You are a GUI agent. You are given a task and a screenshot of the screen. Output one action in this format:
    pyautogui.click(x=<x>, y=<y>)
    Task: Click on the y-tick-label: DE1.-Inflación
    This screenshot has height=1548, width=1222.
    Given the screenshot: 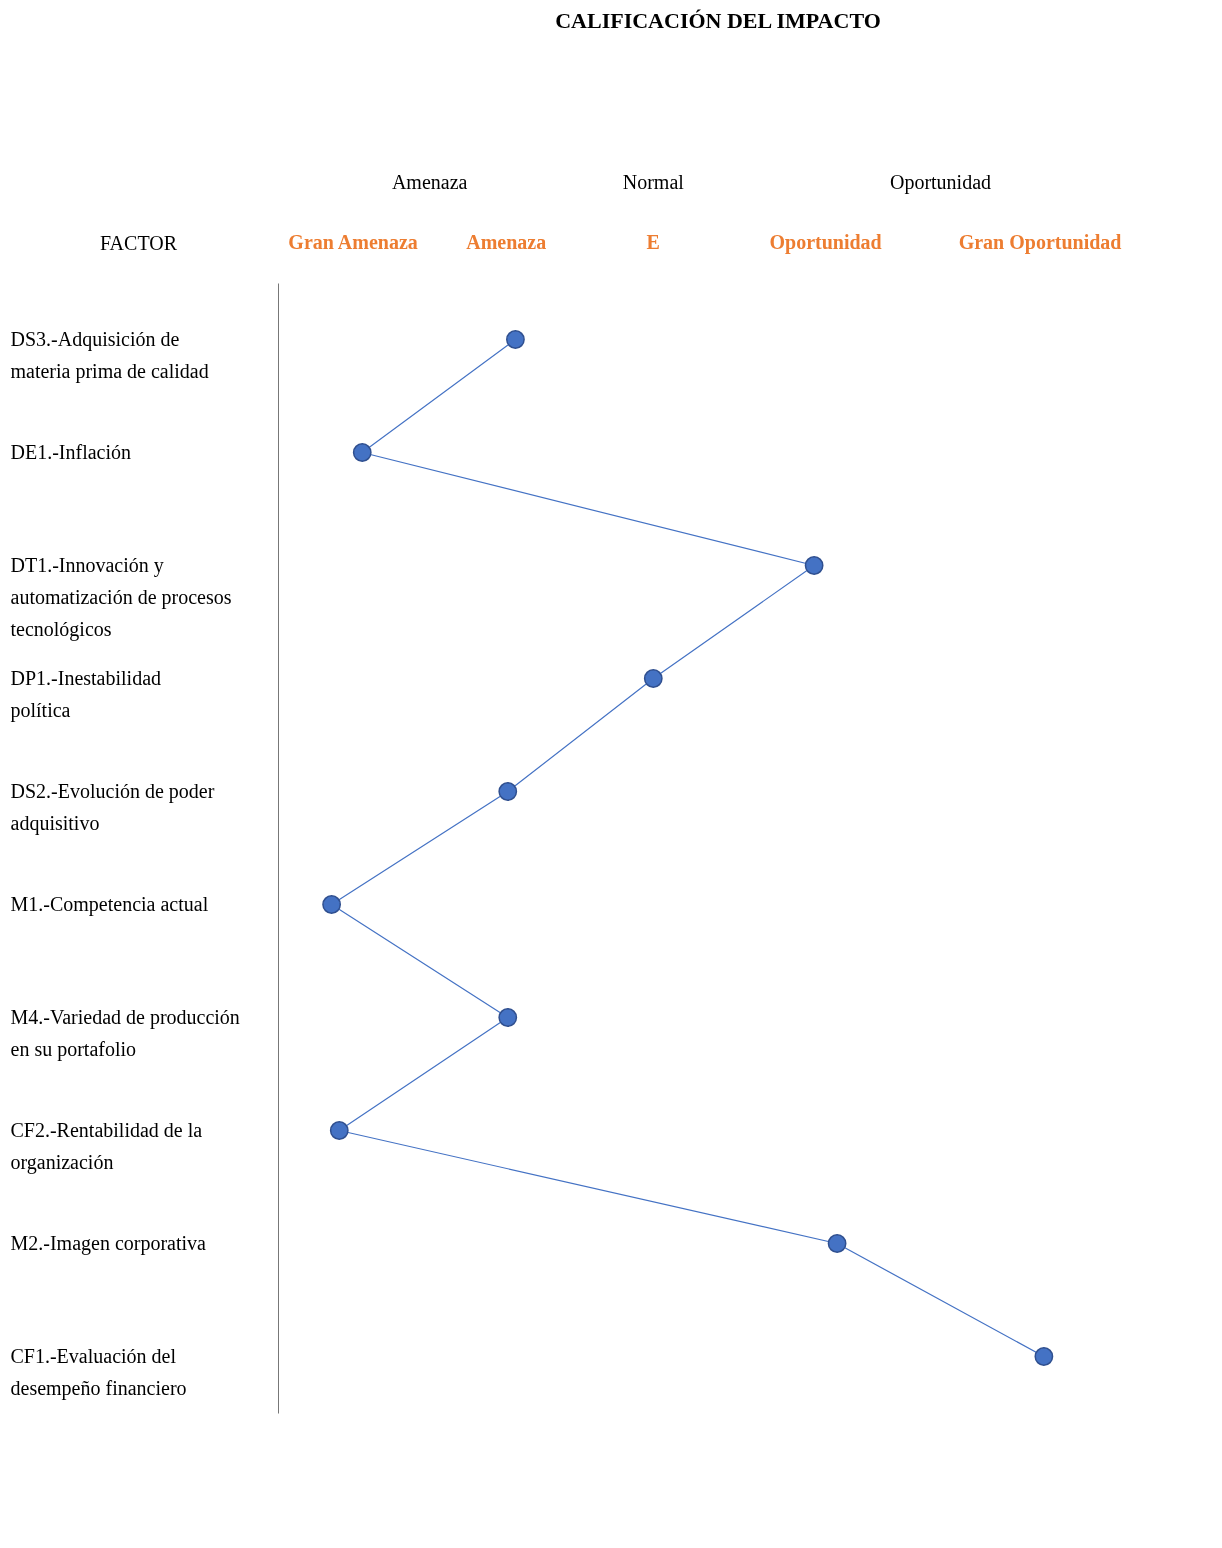 What is the action you would take?
    pyautogui.click(x=71, y=452)
    